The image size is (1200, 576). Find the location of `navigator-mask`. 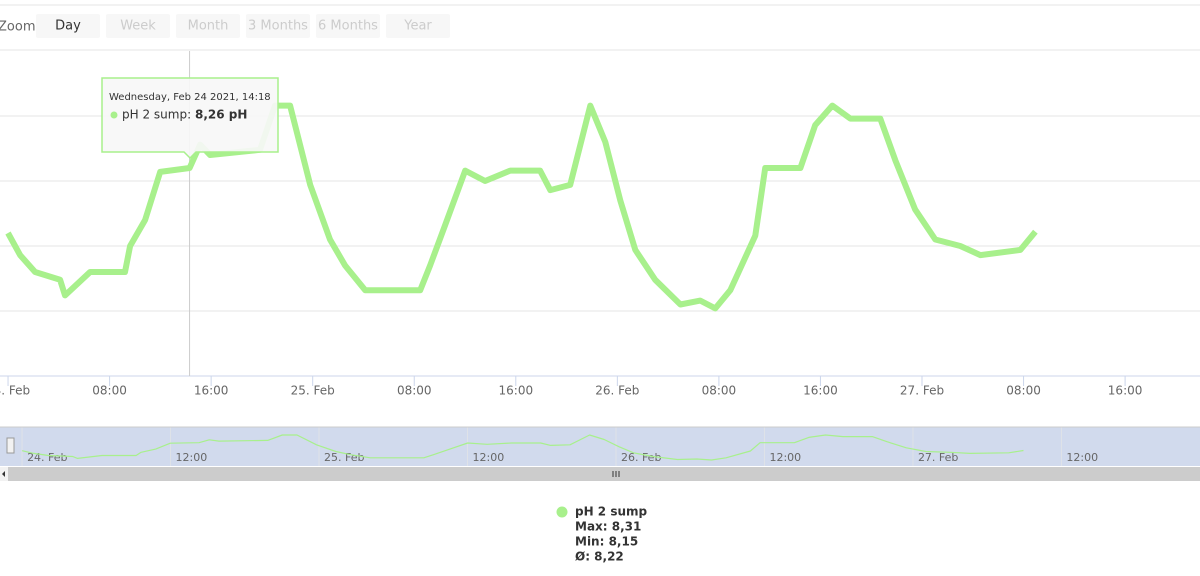

navigator-mask is located at coordinates (600, 446).